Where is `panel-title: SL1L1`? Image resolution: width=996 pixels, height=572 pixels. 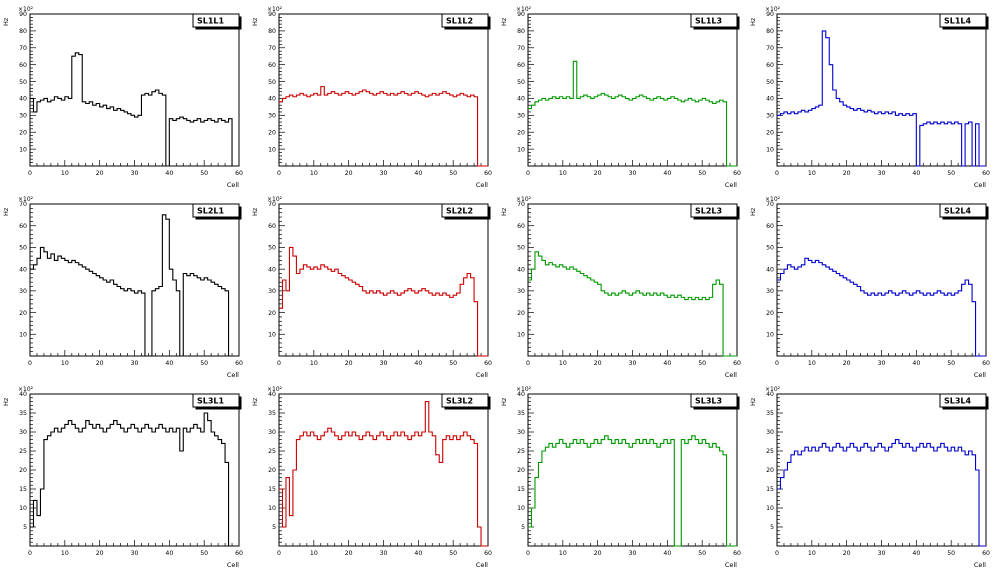
panel-title: SL1L1 is located at coordinates (211, 21).